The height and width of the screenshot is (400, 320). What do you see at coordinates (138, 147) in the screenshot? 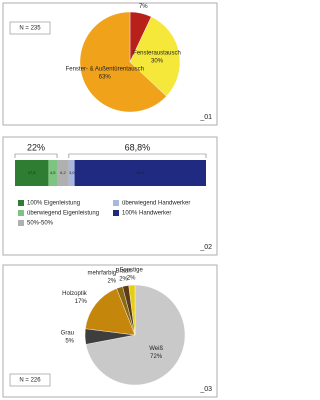
I see `group-label: 68,8%` at bounding box center [138, 147].